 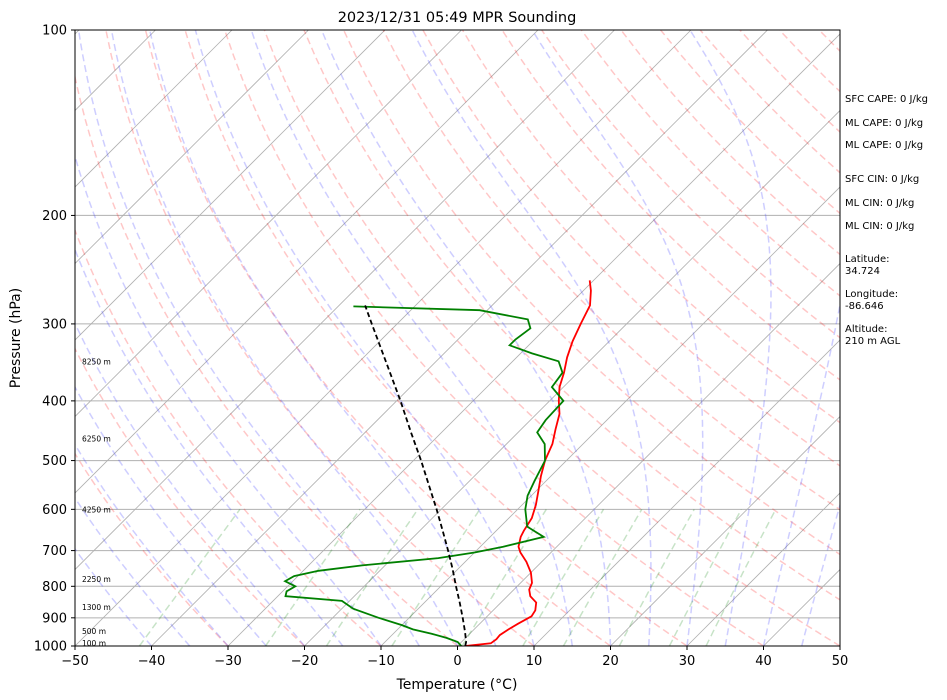 I want to click on x-tick-label: −10, so click(x=380, y=661).